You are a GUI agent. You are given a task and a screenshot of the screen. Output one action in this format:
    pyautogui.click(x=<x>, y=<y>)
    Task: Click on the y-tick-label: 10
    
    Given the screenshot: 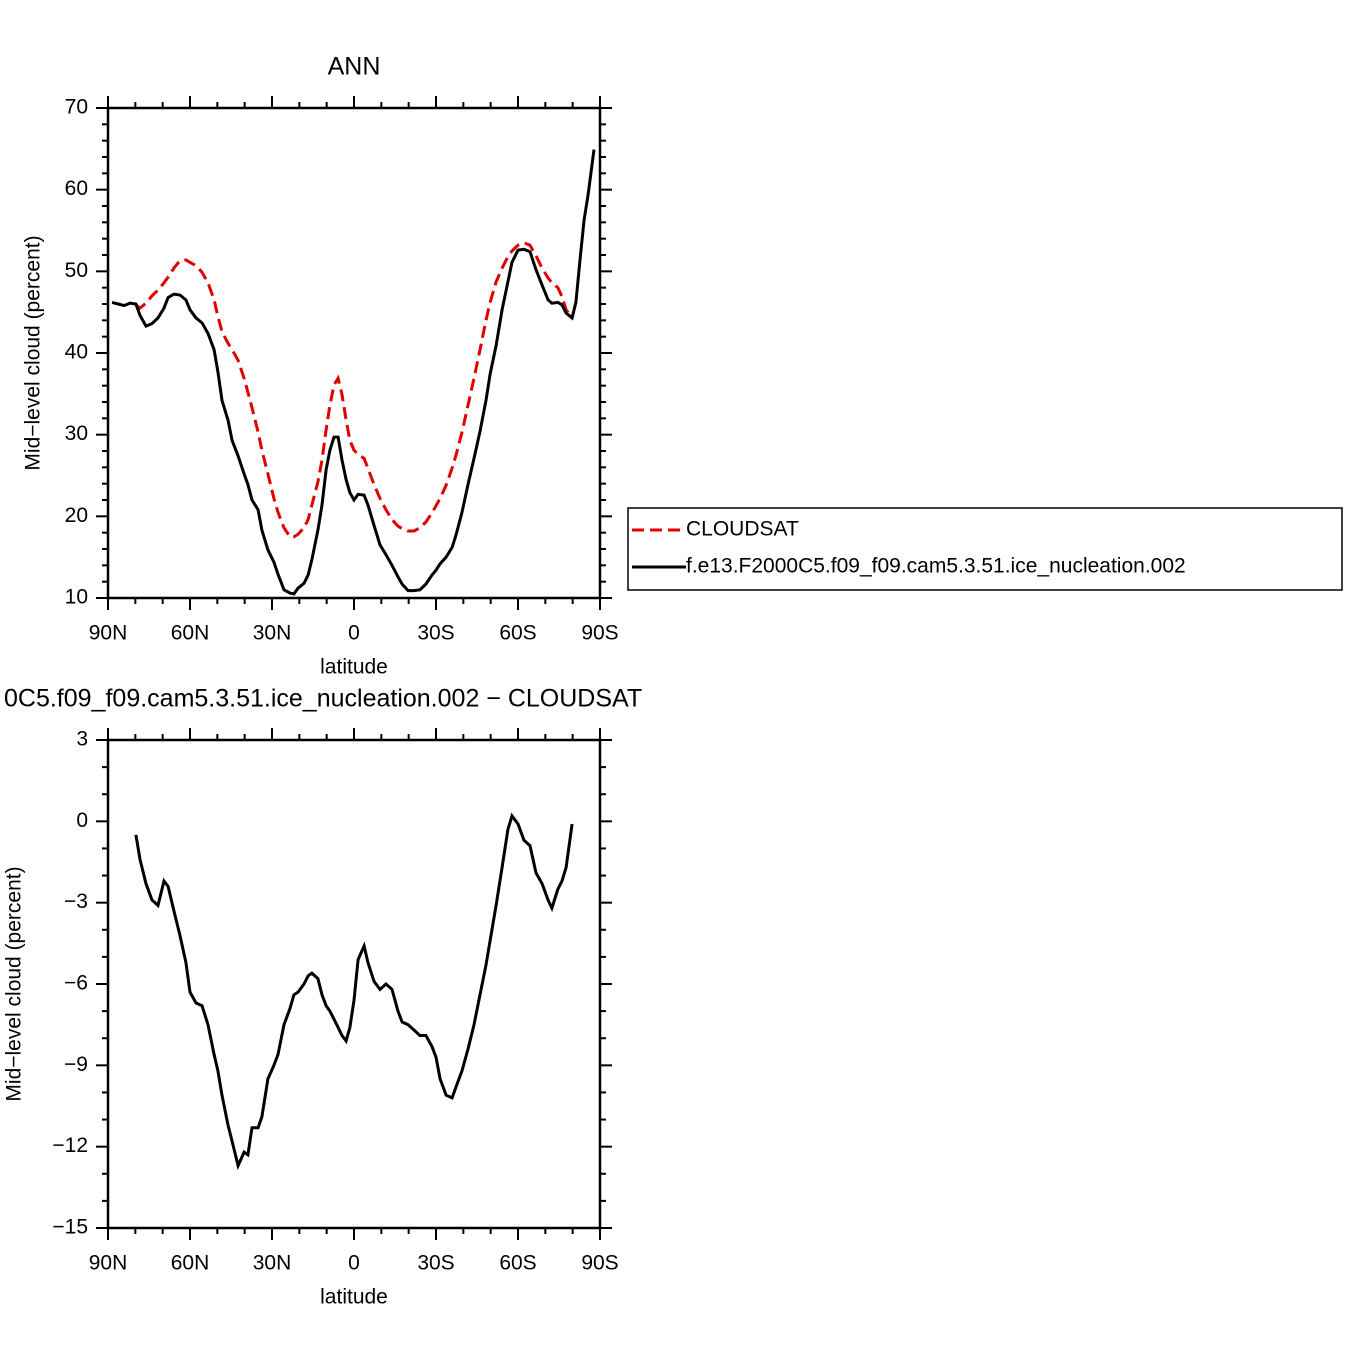 What is the action you would take?
    pyautogui.click(x=76, y=597)
    